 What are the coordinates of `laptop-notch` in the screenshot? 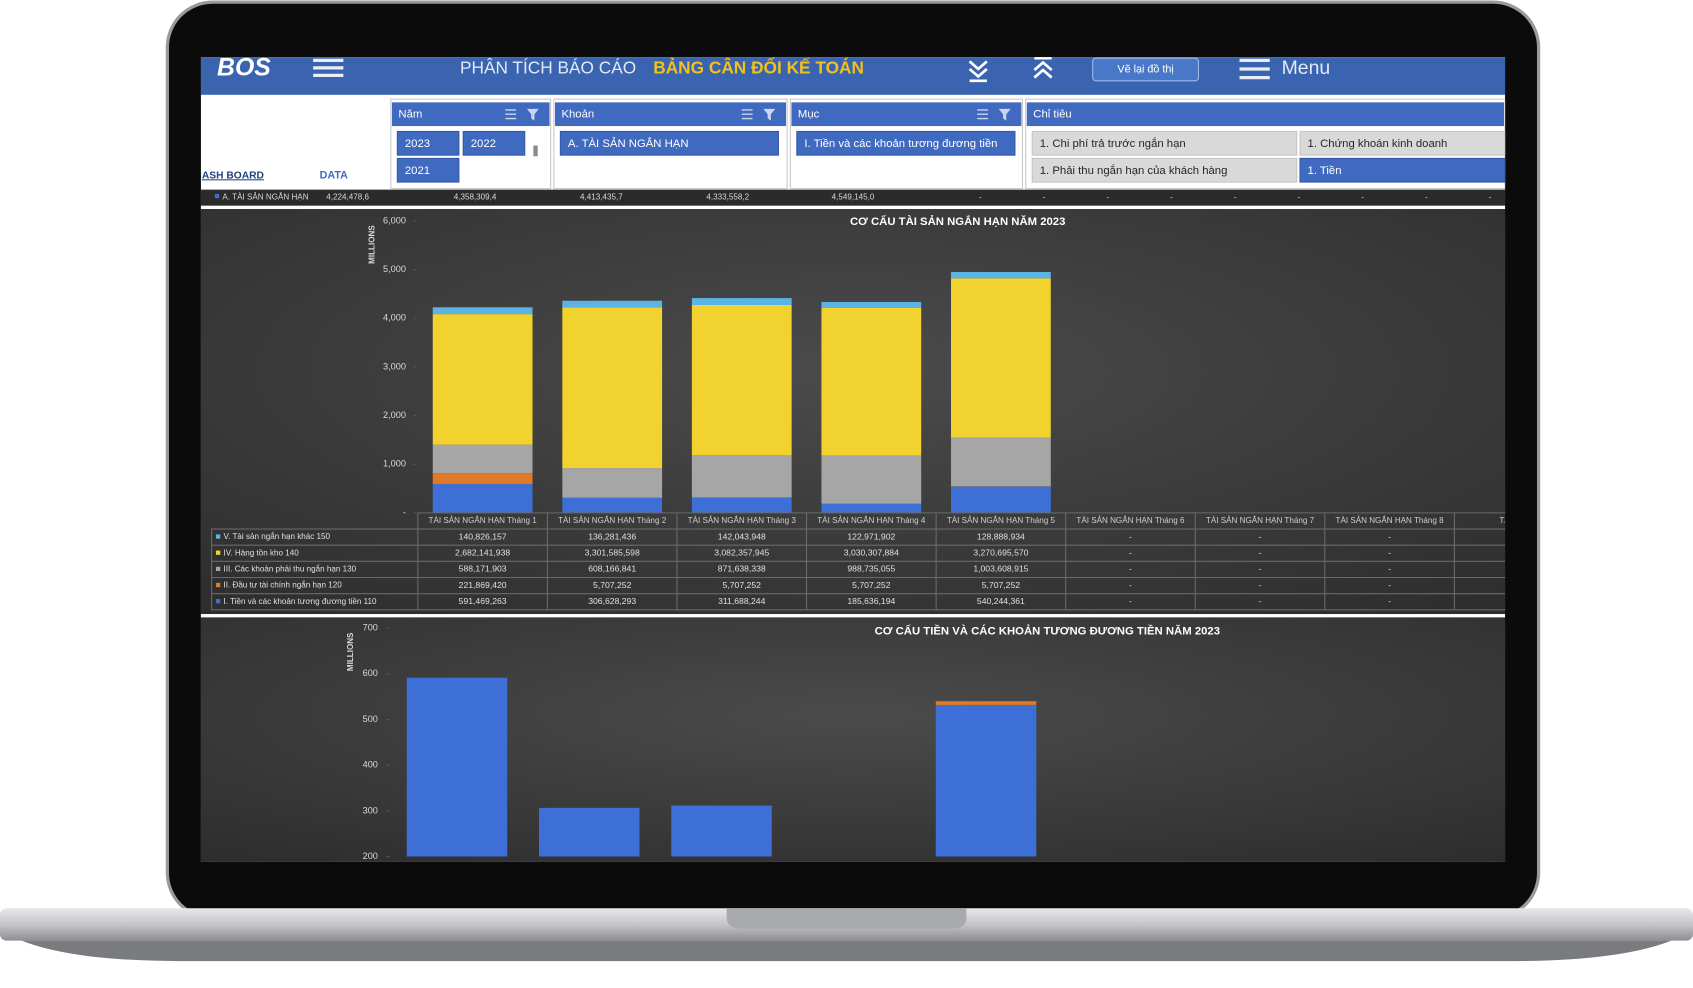 It's located at (846, 918).